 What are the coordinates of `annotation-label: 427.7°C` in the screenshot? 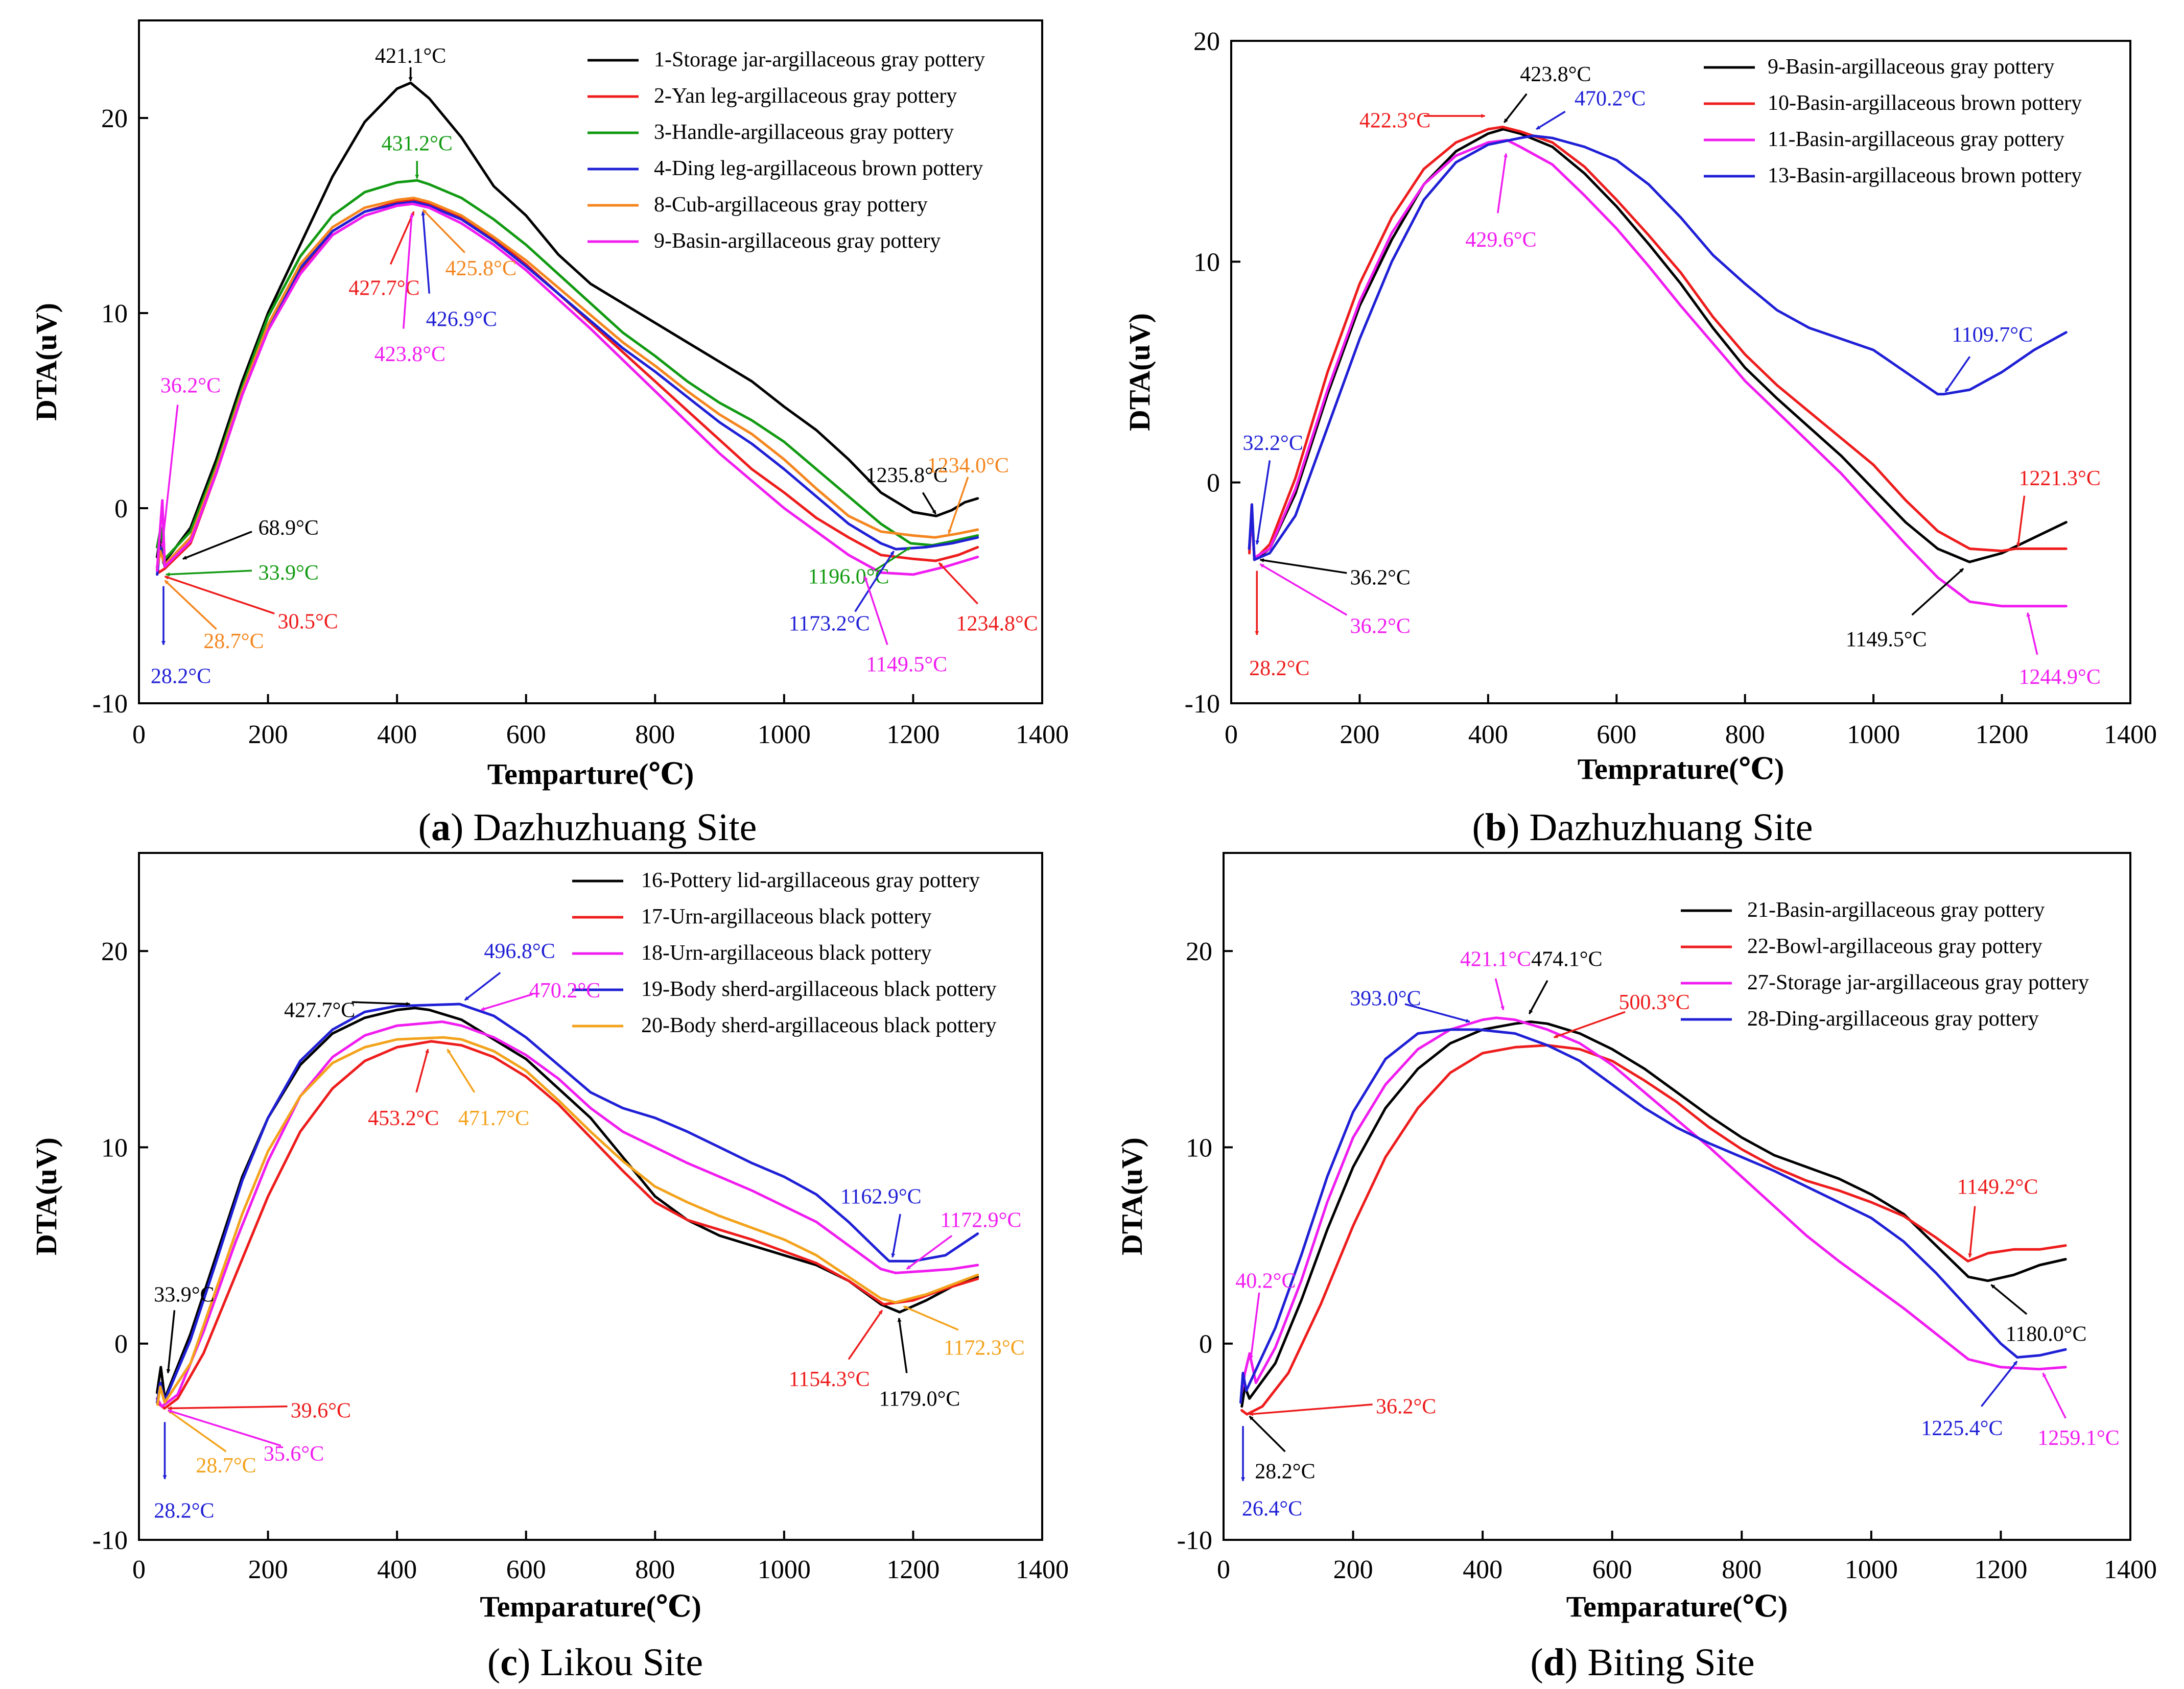 It's located at (319, 1010).